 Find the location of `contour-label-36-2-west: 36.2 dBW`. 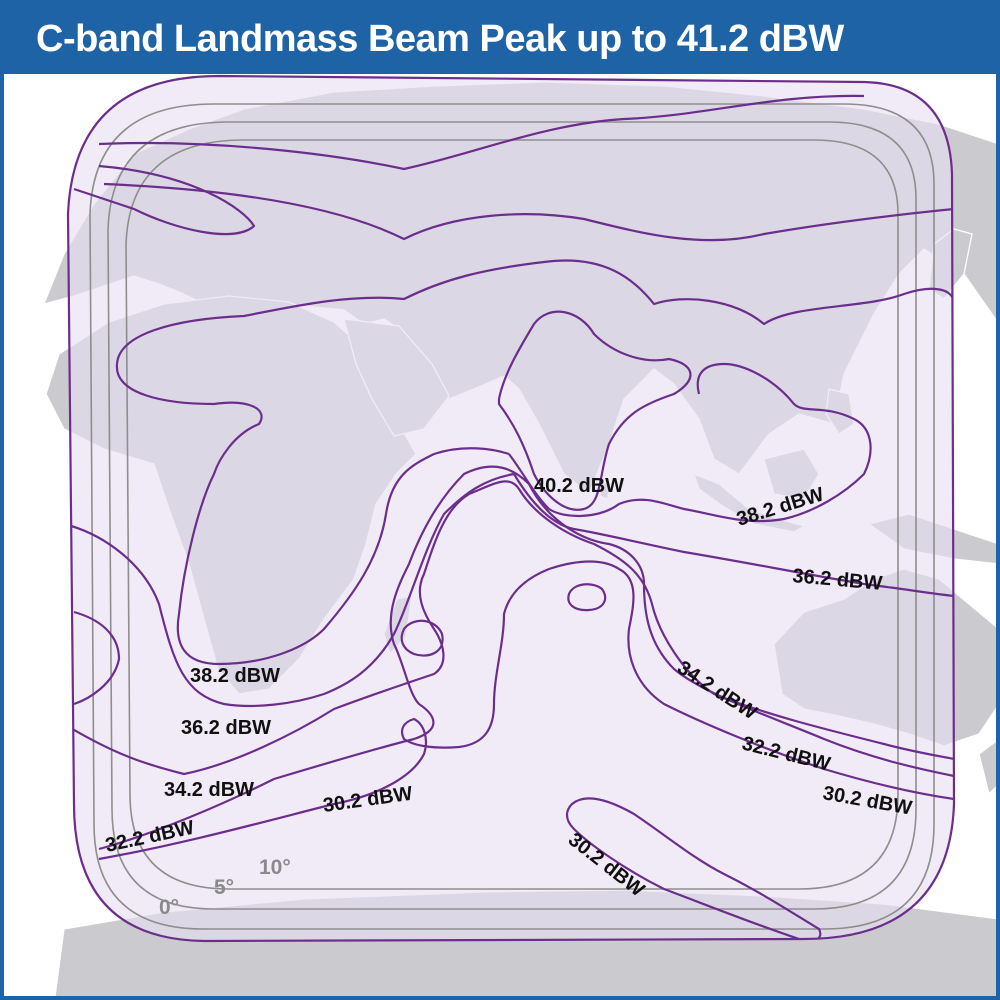

contour-label-36-2-west: 36.2 dBW is located at coordinates (226, 728).